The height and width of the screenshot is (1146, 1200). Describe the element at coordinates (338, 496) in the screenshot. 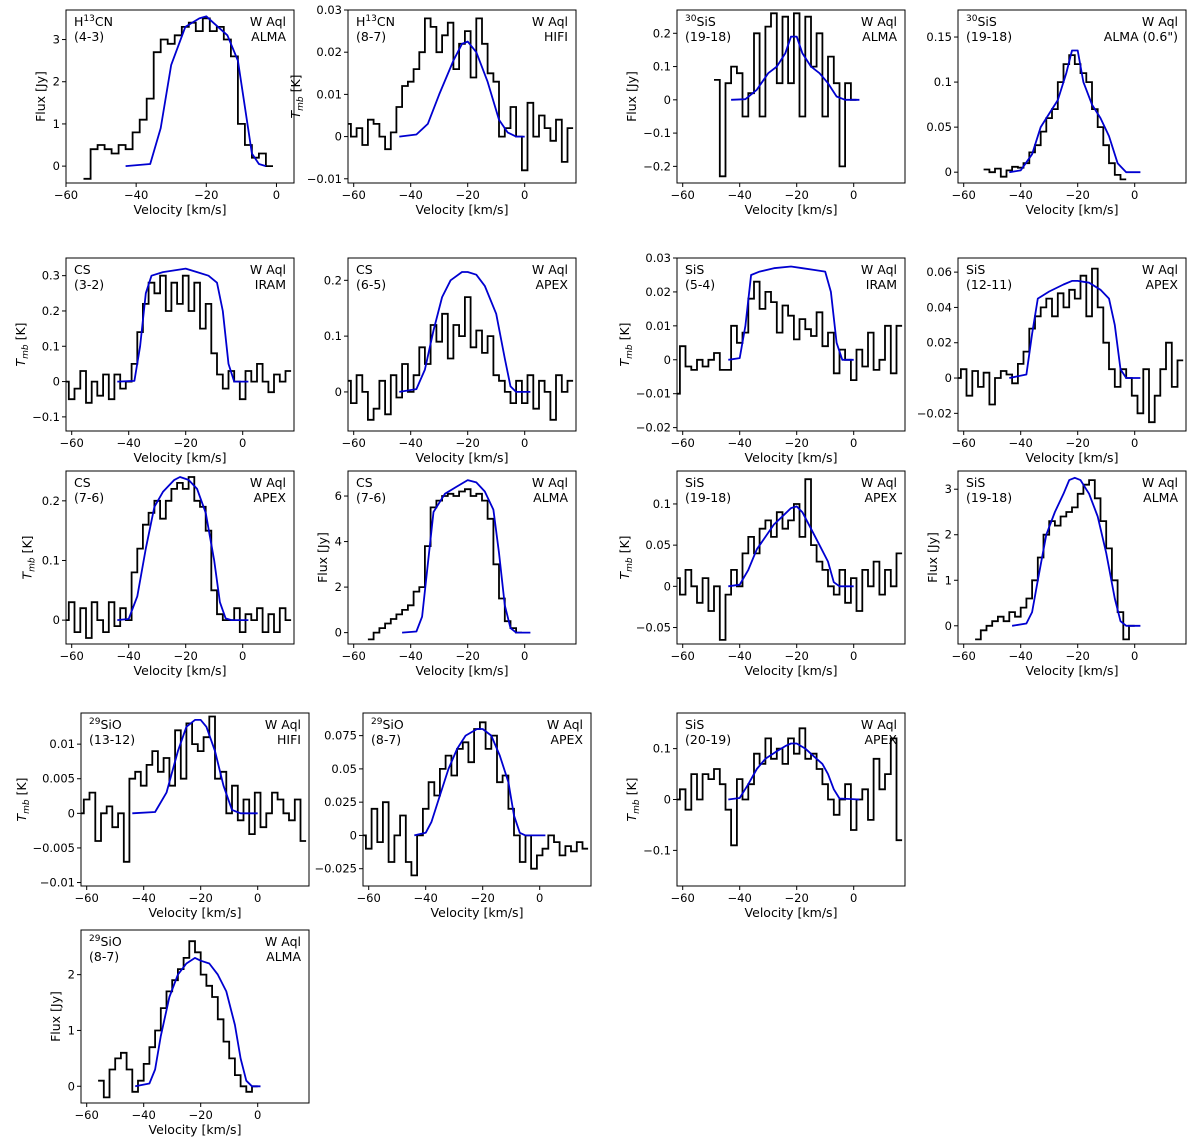

I see `y-tick-label: 6` at that location.